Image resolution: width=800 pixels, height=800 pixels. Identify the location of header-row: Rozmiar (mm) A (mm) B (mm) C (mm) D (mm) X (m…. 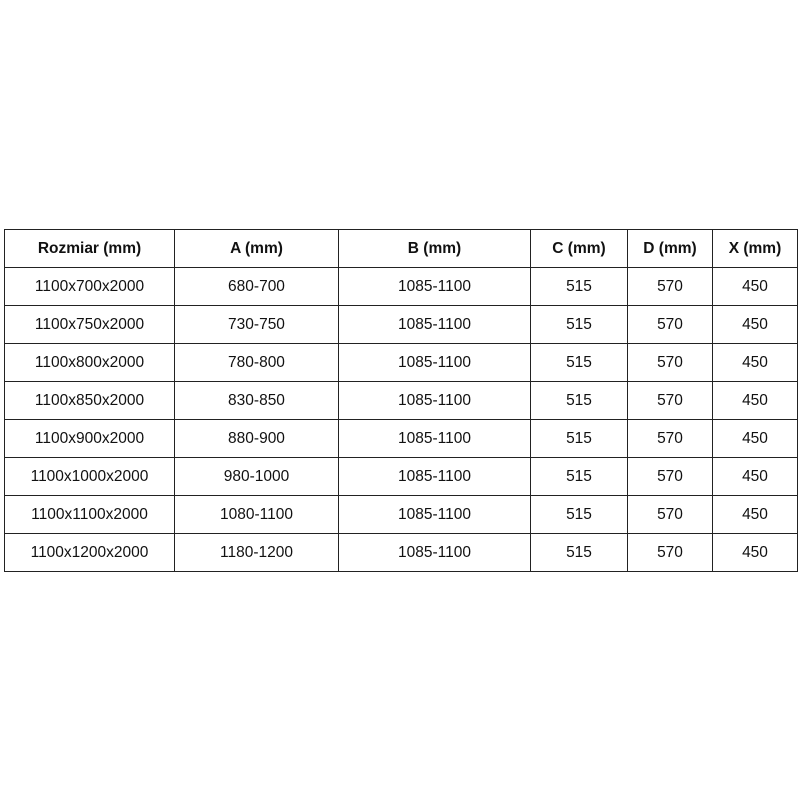
(401, 248).